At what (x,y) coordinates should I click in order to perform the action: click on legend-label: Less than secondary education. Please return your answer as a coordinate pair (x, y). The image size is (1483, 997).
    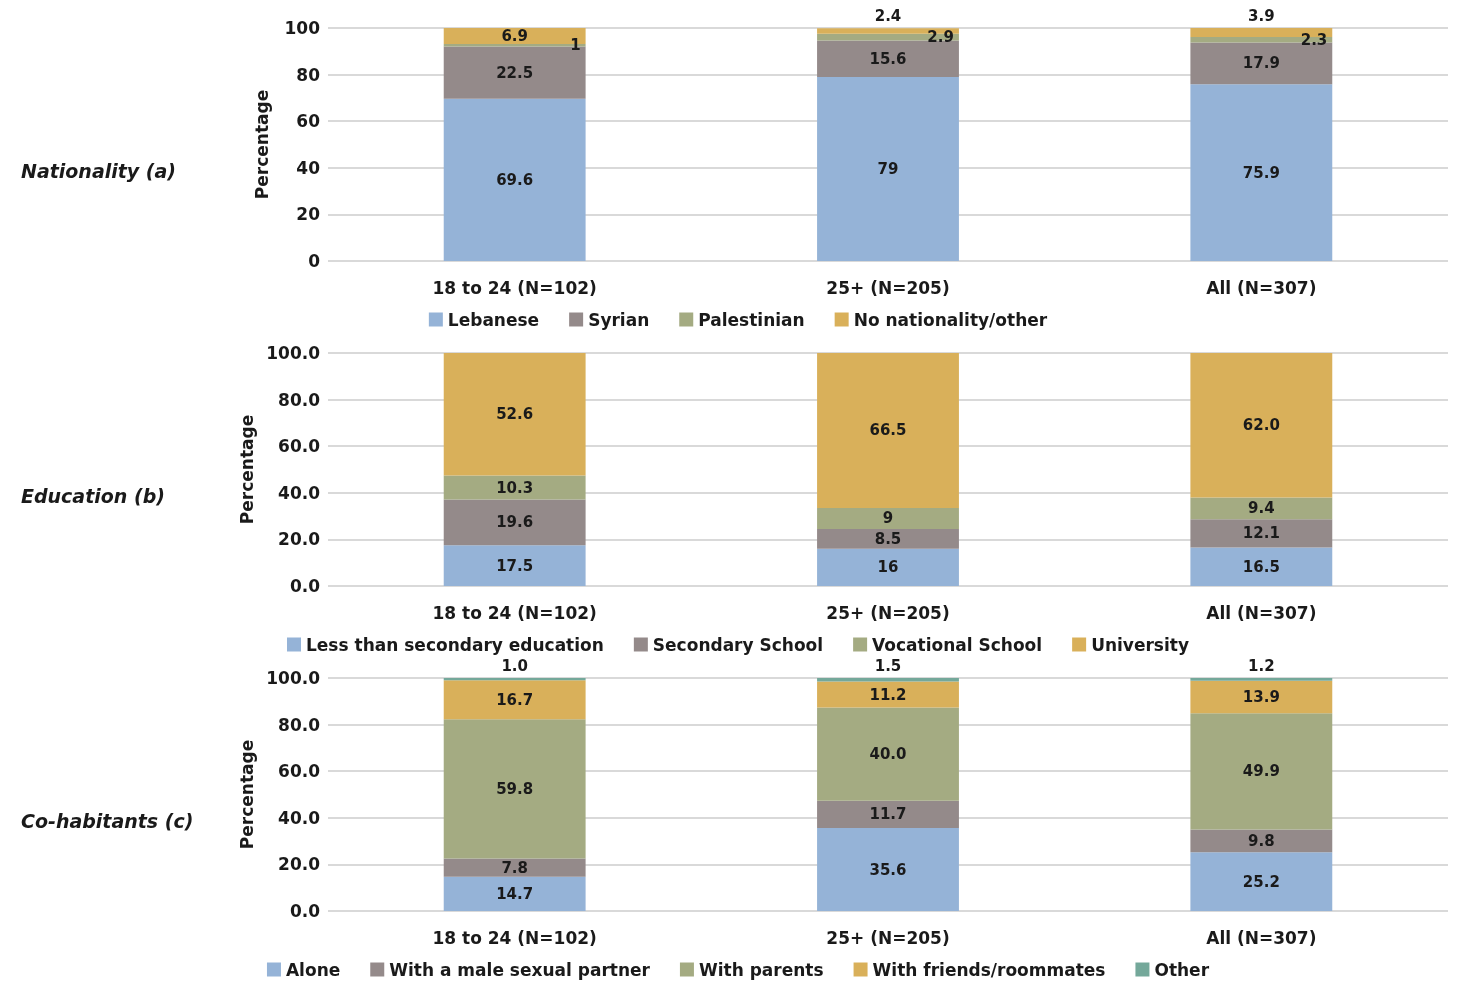
    Looking at the image, I should click on (454, 644).